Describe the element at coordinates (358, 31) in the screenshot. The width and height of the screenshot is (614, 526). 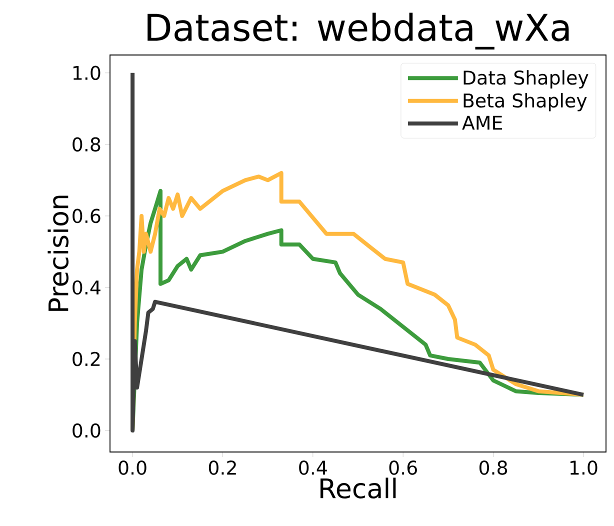
I see `chart-title: Dataset: webdata_wXa` at that location.